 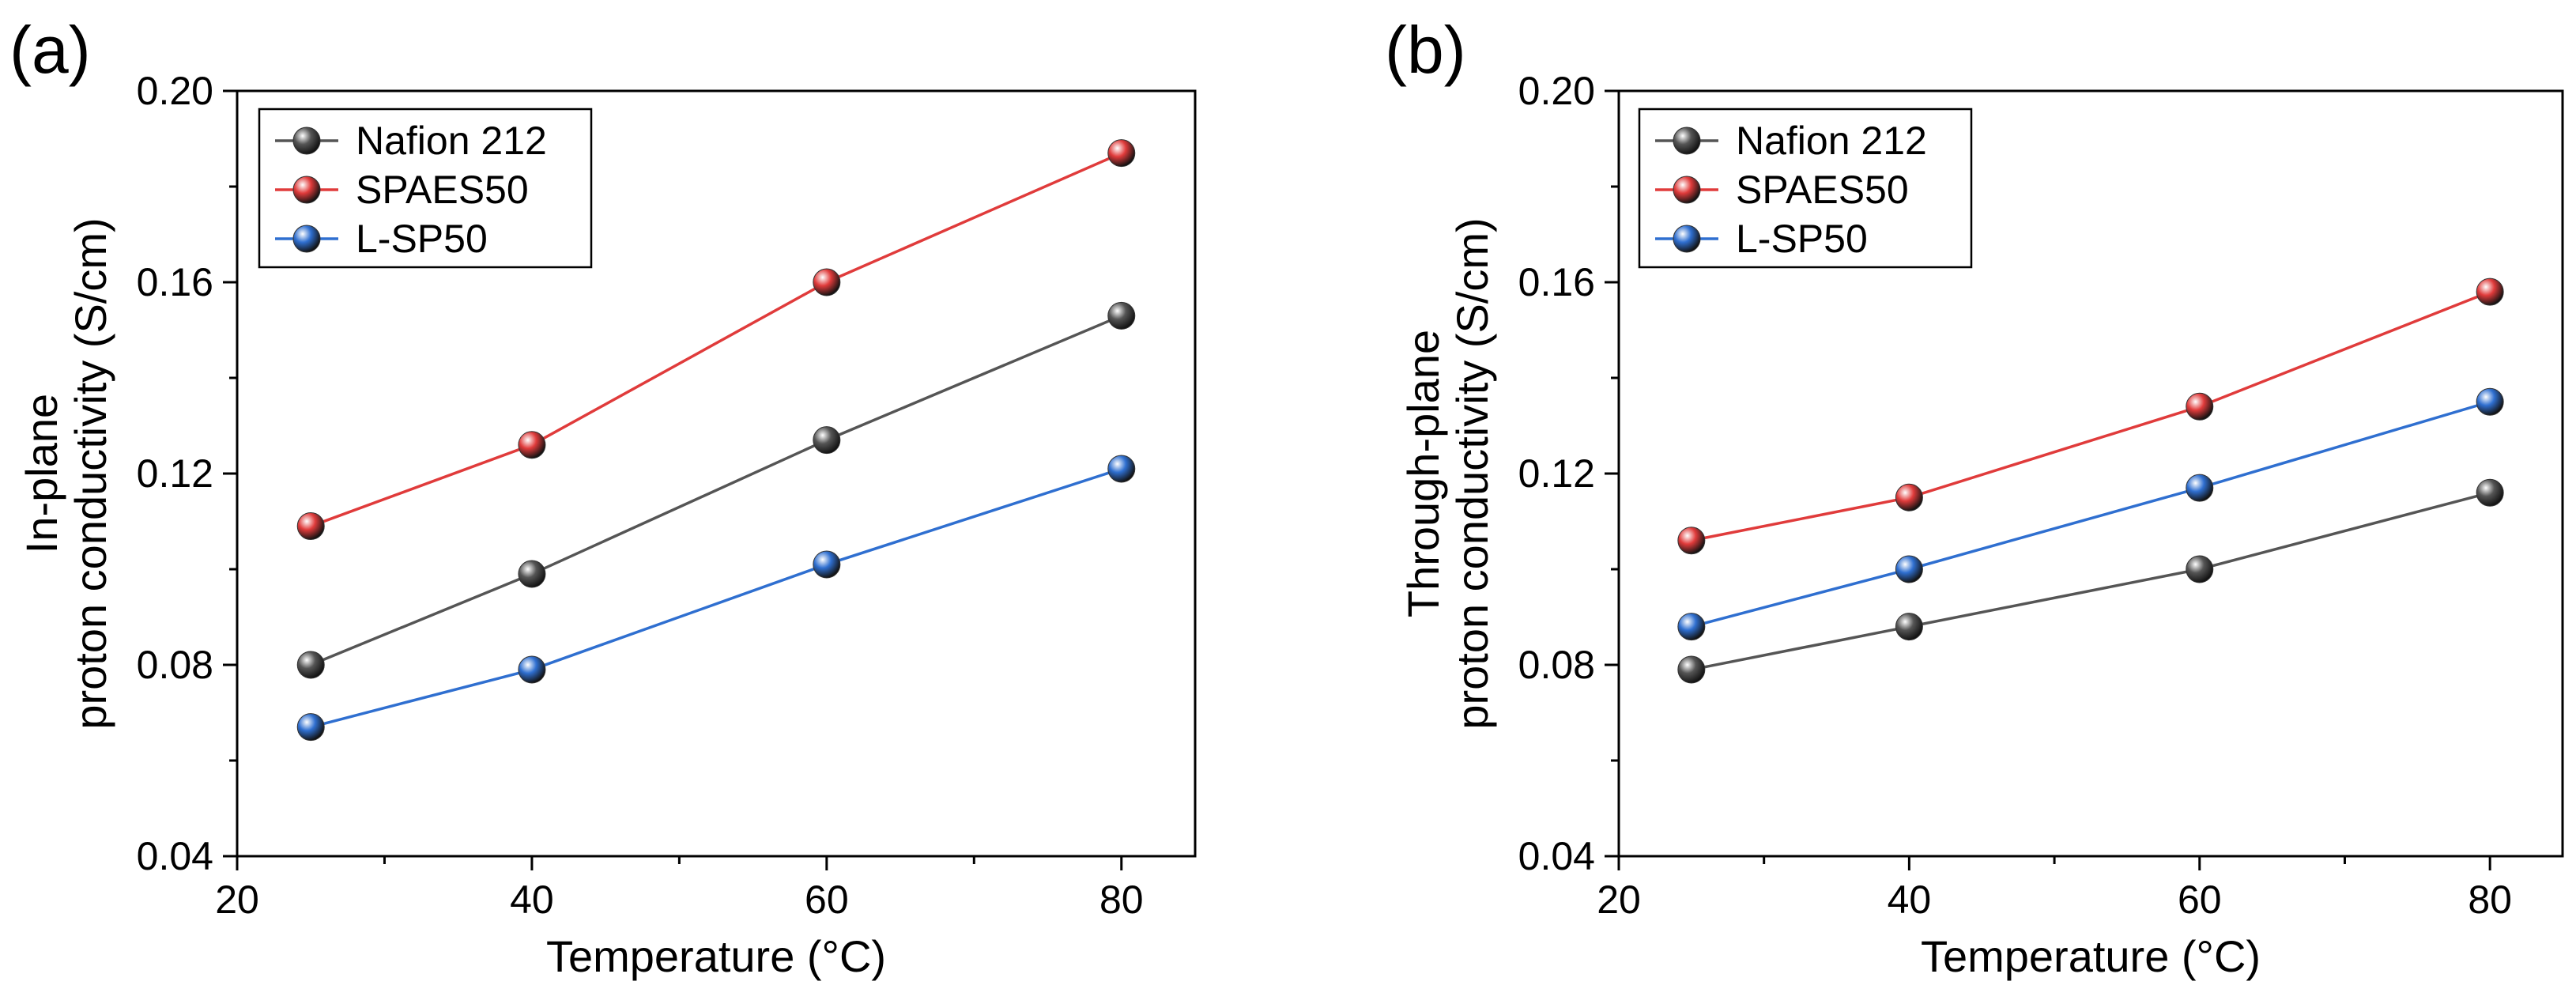 What do you see at coordinates (50, 50) in the screenshot?
I see `panel-label: (a)` at bounding box center [50, 50].